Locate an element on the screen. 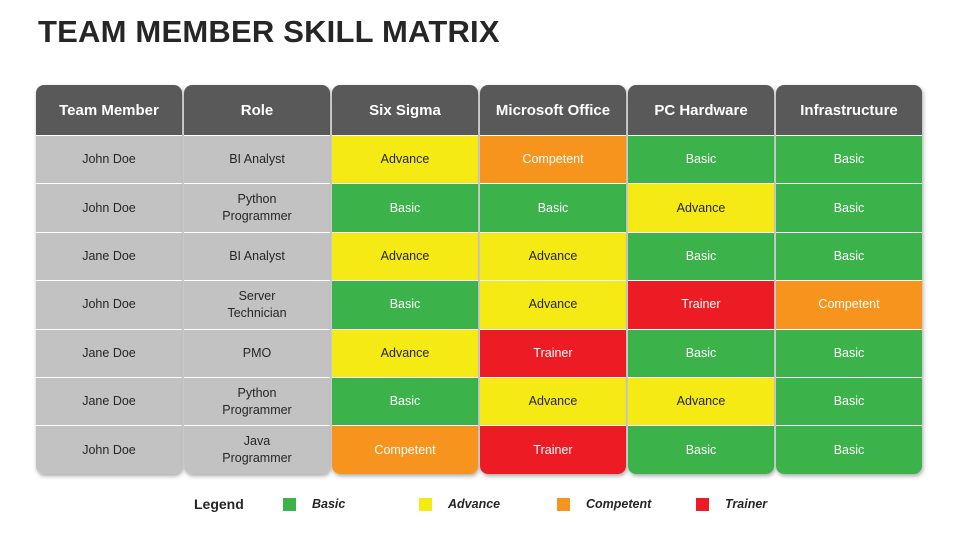 The width and height of the screenshot is (960, 540). page-title: TEAM MEMBER SKILL MATRIX is located at coordinates (269, 31).